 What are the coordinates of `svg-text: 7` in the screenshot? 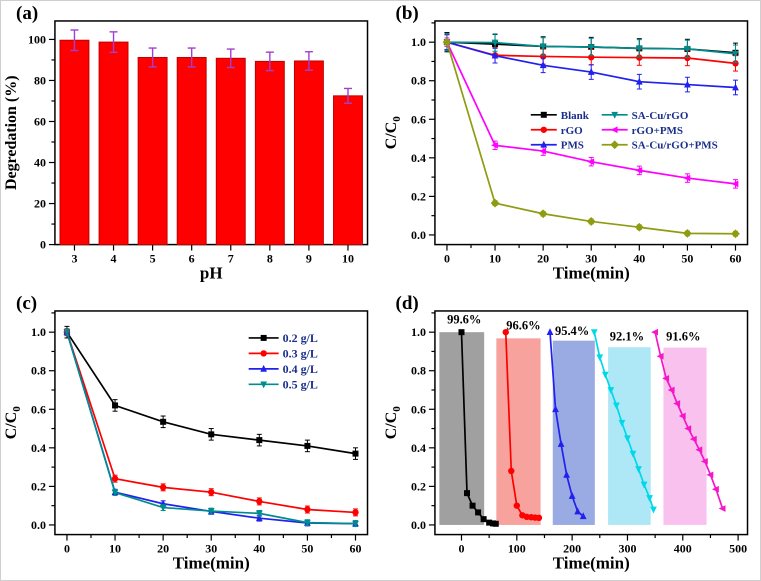 It's located at (231, 259).